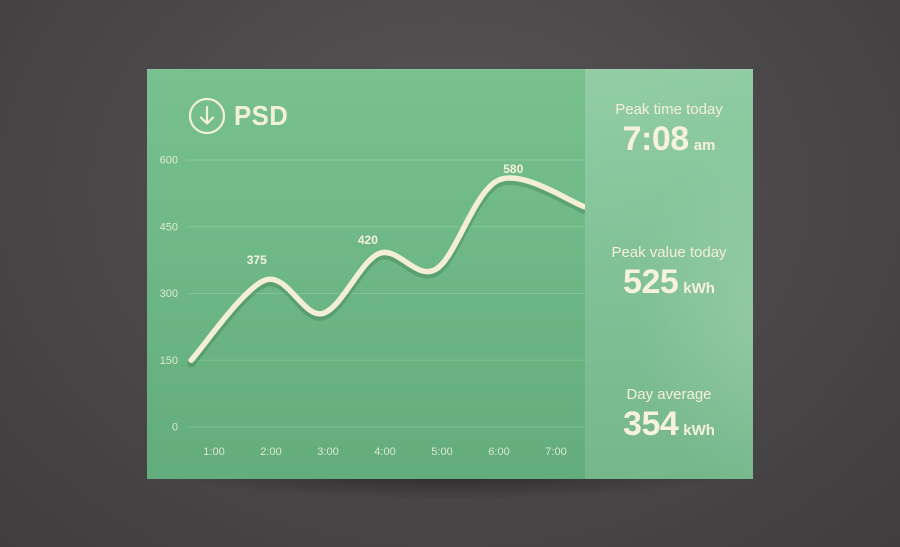  What do you see at coordinates (555, 452) in the screenshot?
I see `x-tick-label: 7:00` at bounding box center [555, 452].